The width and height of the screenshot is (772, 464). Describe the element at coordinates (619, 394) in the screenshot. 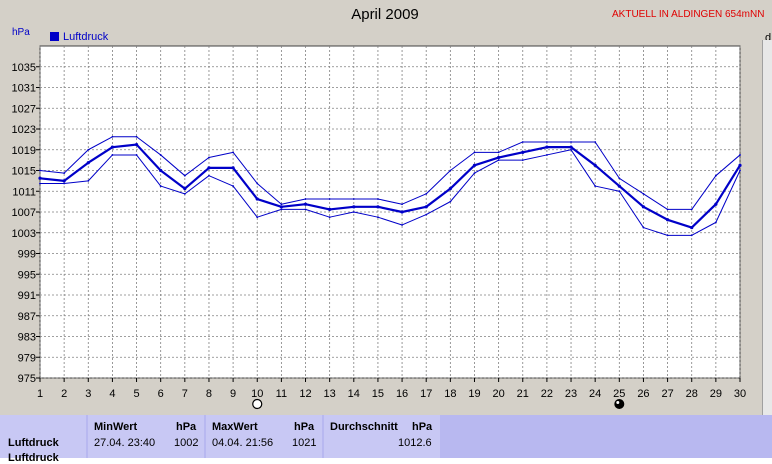

I see `x-tick-label: 25` at that location.